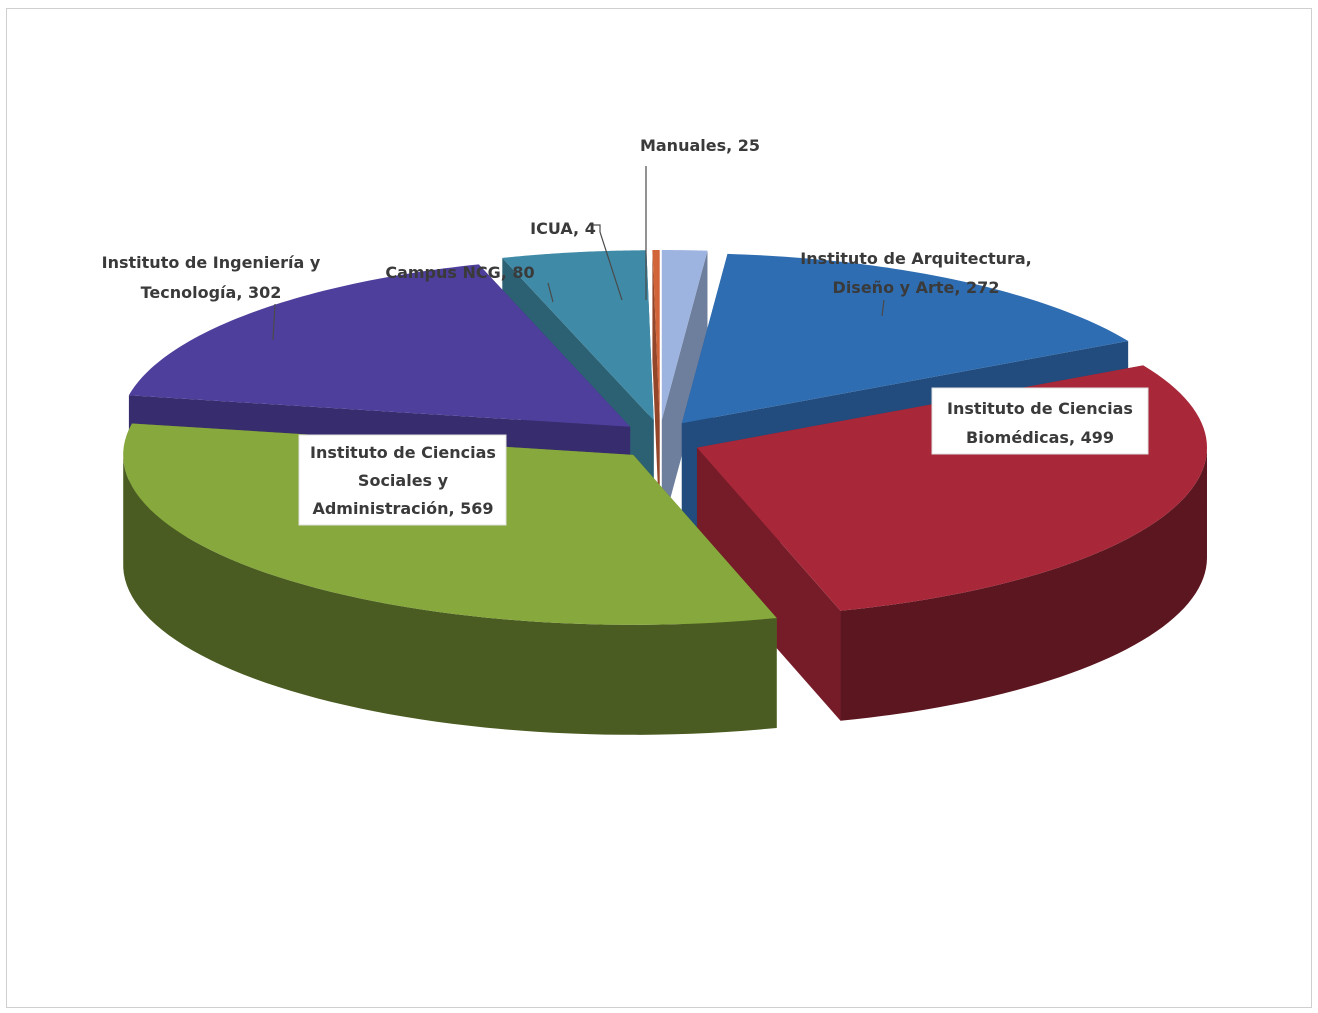 This screenshot has height=1013, width=1318. Describe the element at coordinates (1040, 437) in the screenshot. I see `data-label-biomedicas-line2: Biomédicas, 499` at that location.